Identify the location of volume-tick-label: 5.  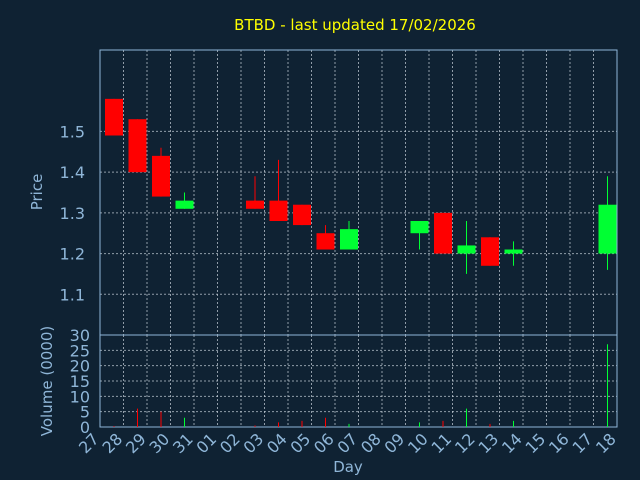
(85, 412).